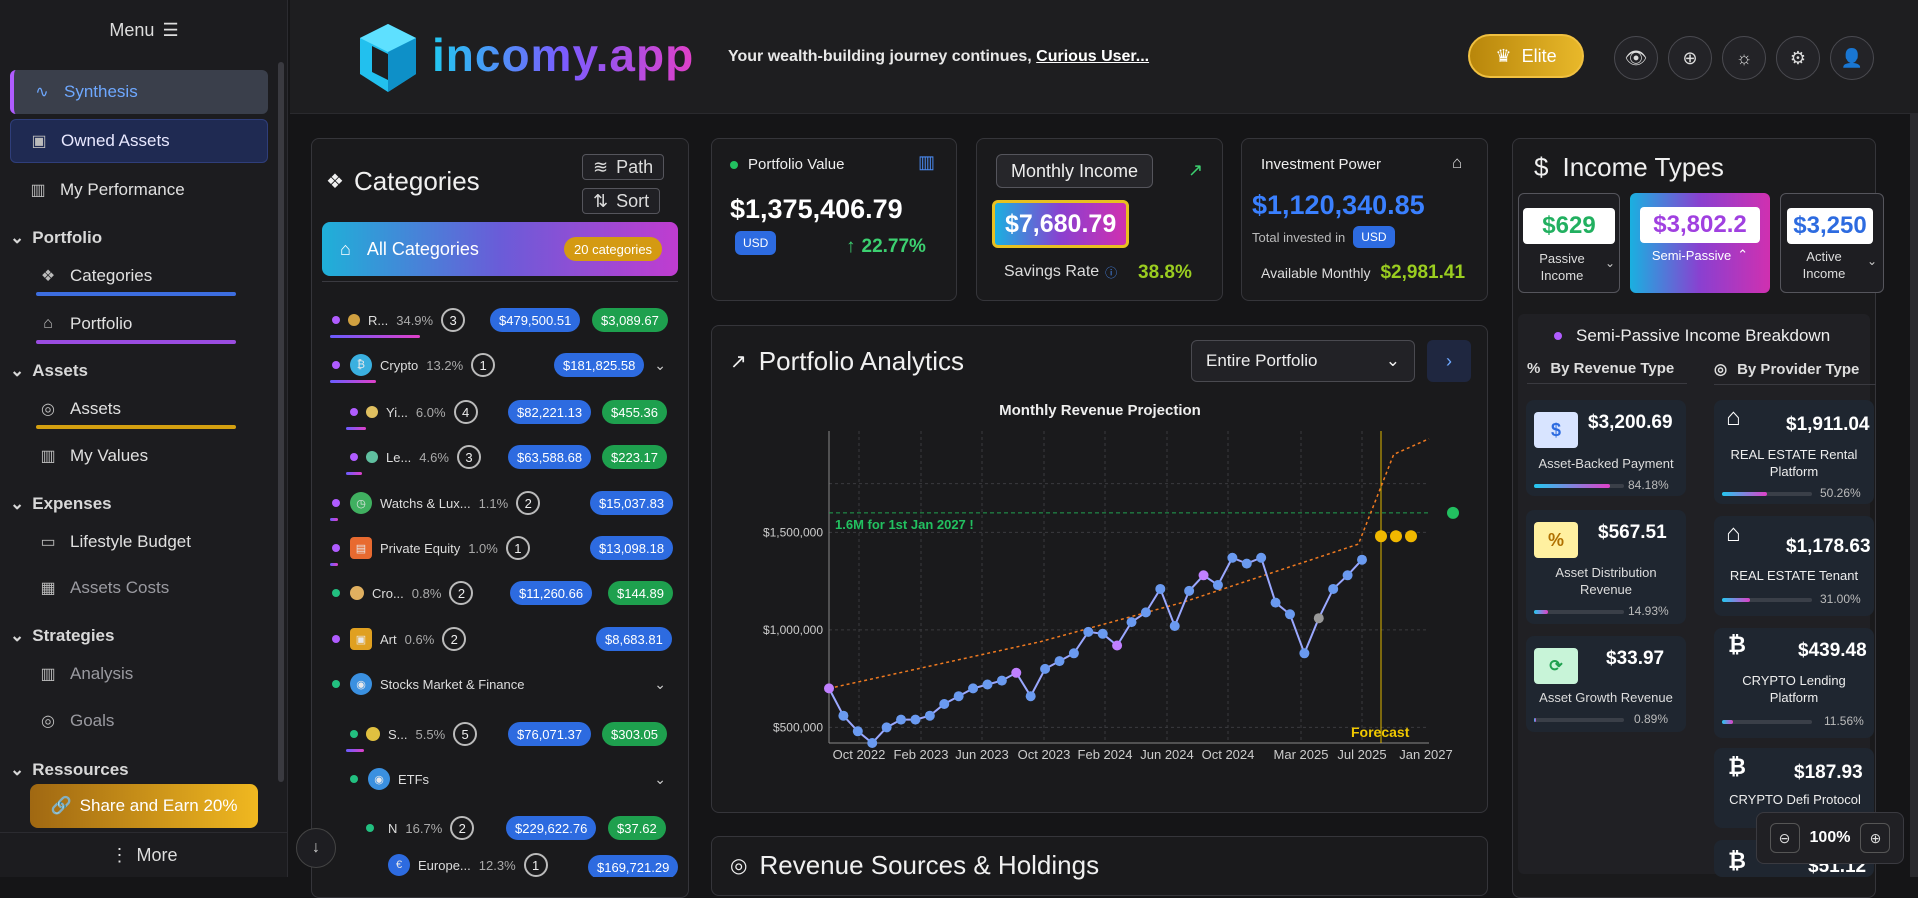 The width and height of the screenshot is (1918, 898). I want to click on scroll-down-button: ↓, so click(316, 848).